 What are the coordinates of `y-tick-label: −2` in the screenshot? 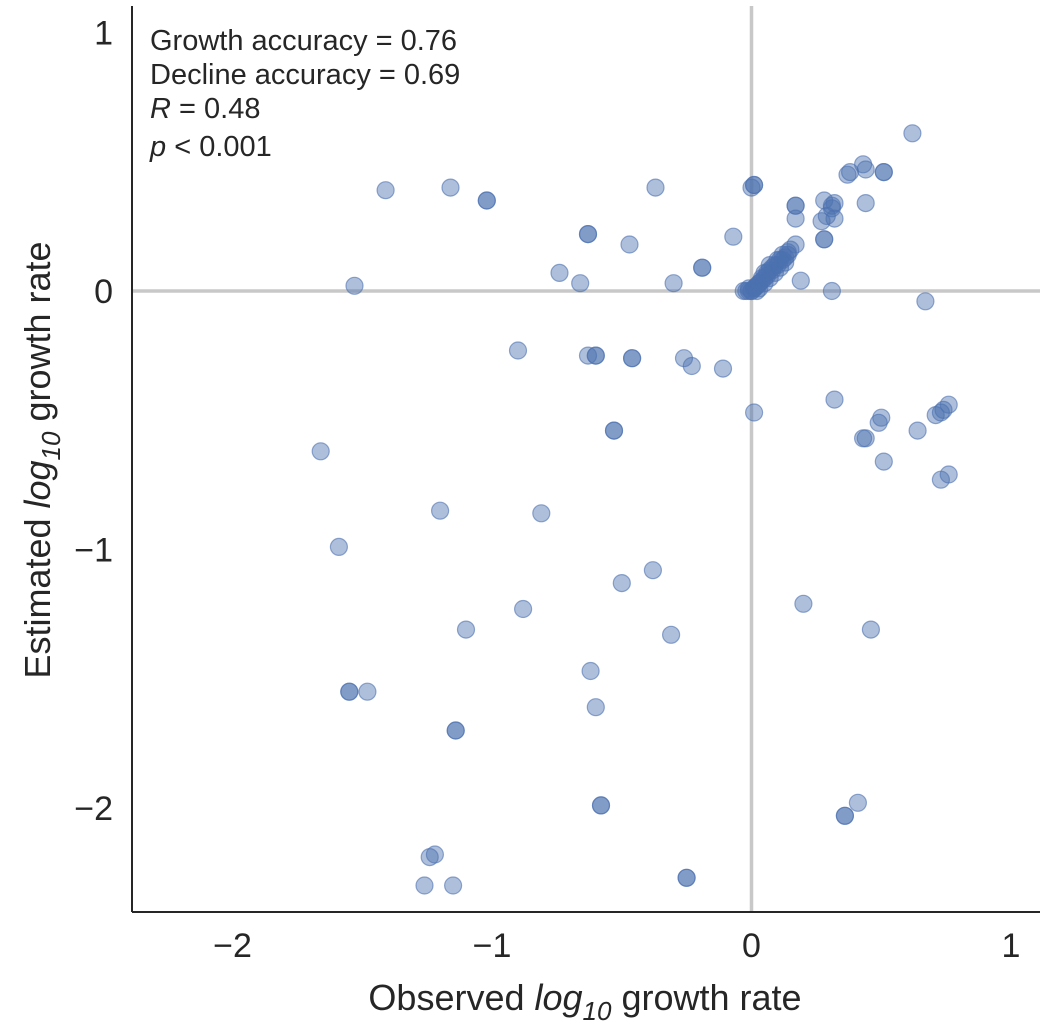 It's located at (93, 809).